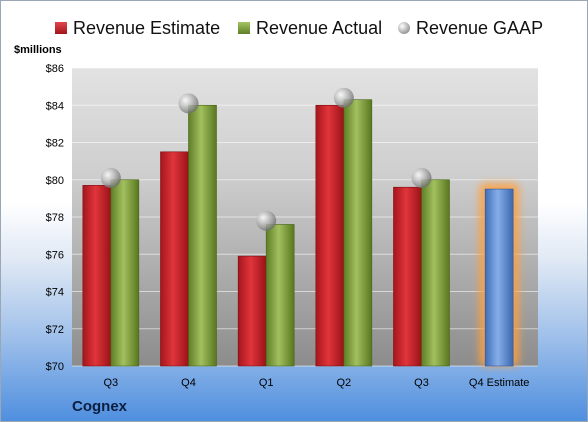  I want to click on x-tick-label: Q1, so click(266, 383).